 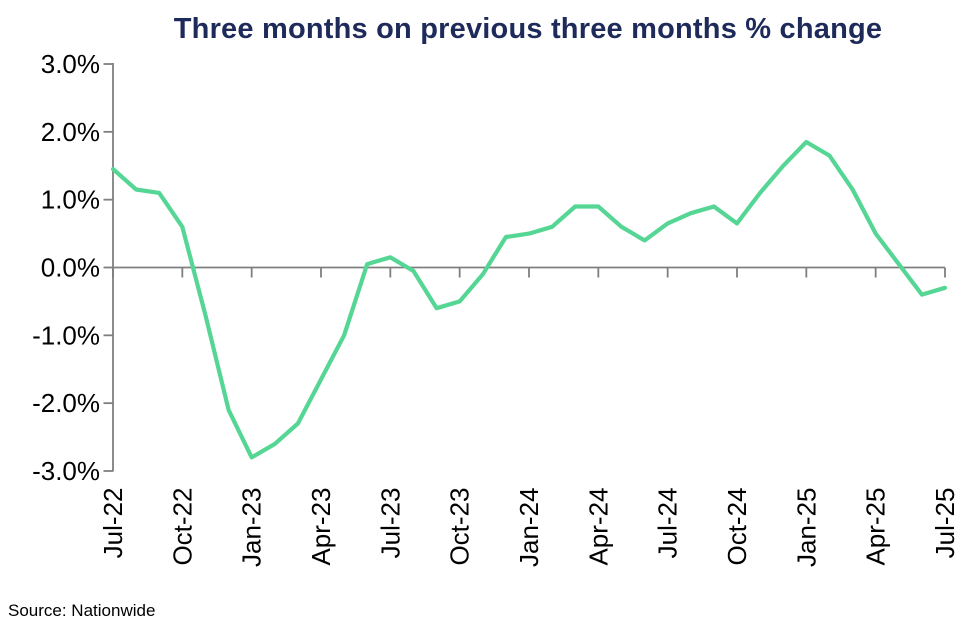 What do you see at coordinates (529, 528) in the screenshot?
I see `x-tick-label: Jan-24` at bounding box center [529, 528].